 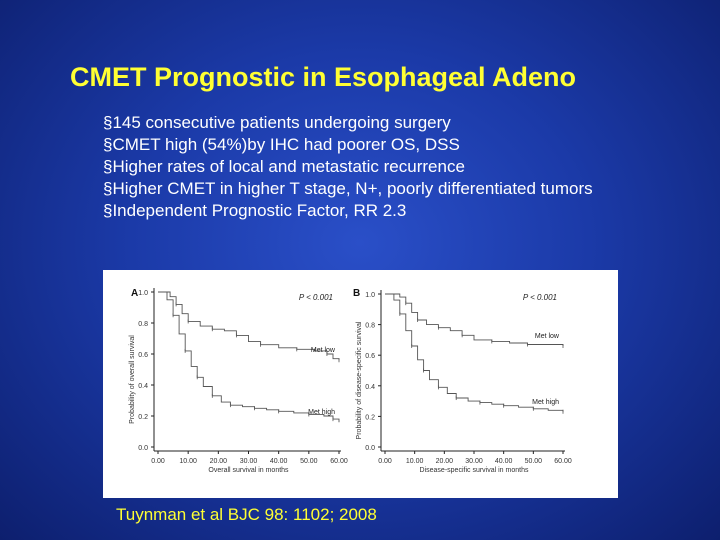 What do you see at coordinates (143, 386) in the screenshot?
I see `panel-a-y-tick-label: 0.4` at bounding box center [143, 386].